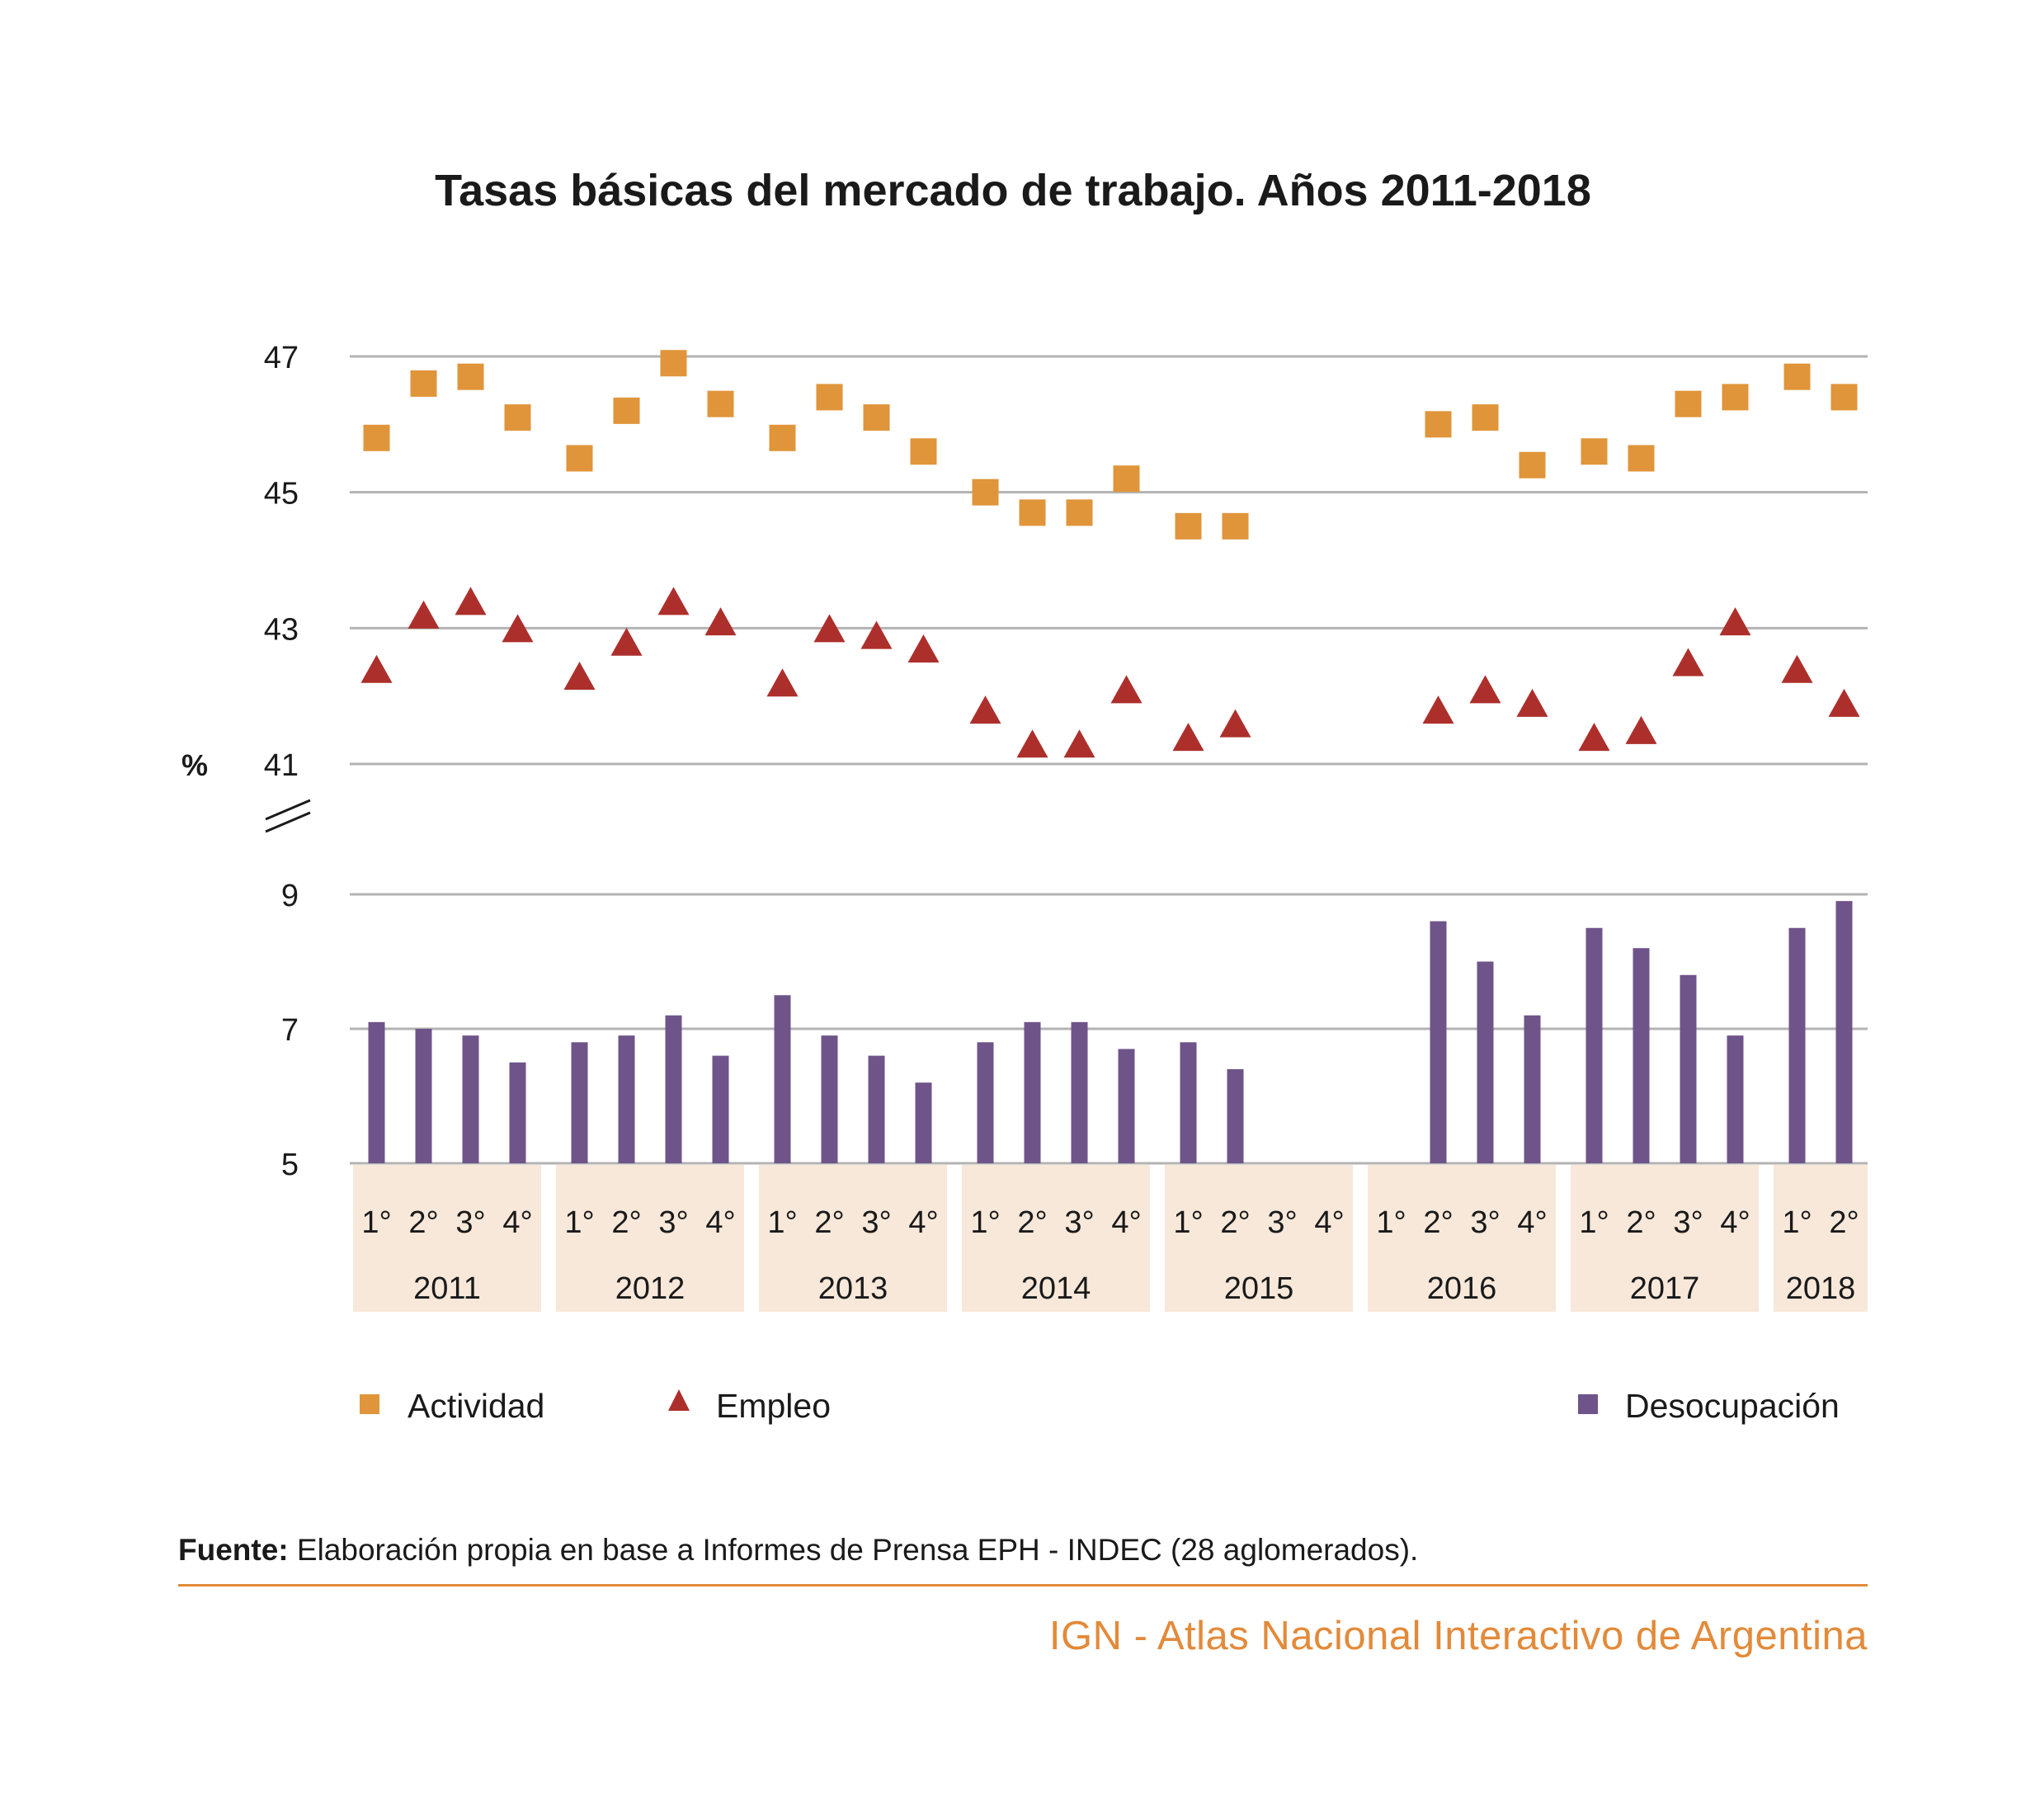  I want to click on y-axis-unit: %, so click(194, 765).